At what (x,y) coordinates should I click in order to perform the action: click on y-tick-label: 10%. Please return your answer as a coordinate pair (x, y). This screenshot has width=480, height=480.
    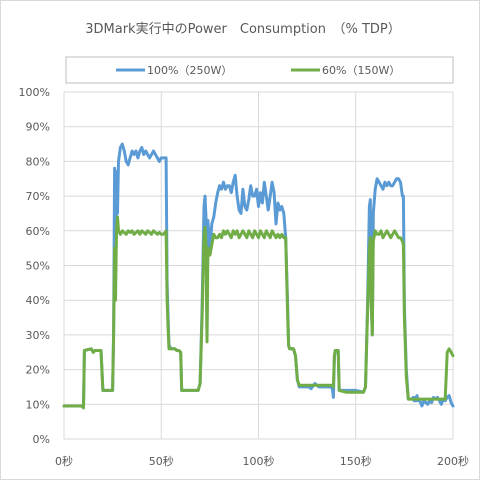
    Looking at the image, I should click on (38, 404).